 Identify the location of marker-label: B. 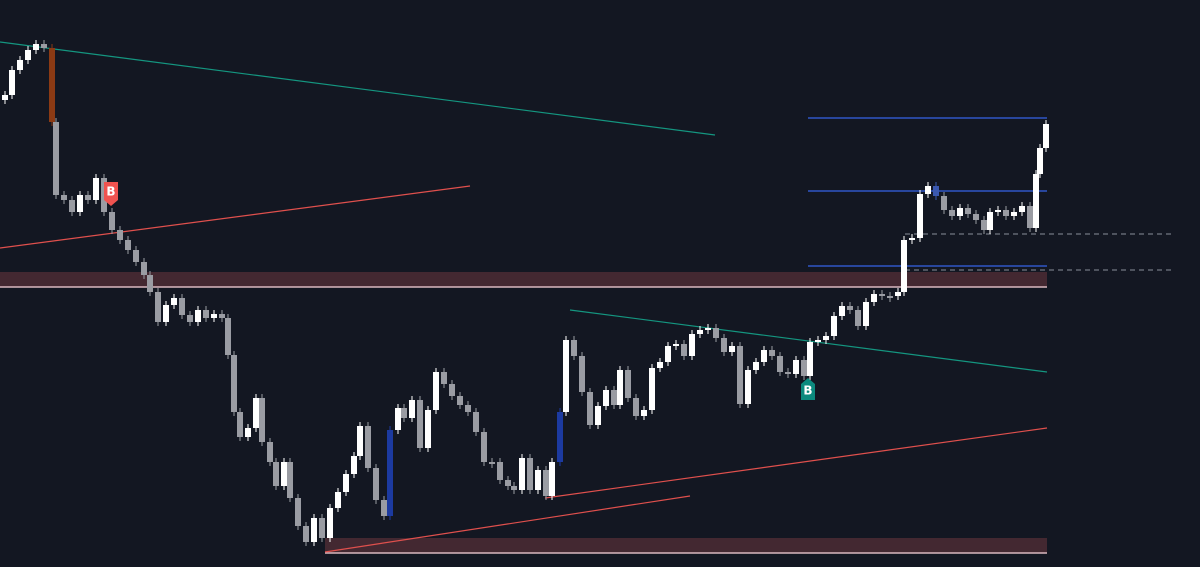
(110, 192).